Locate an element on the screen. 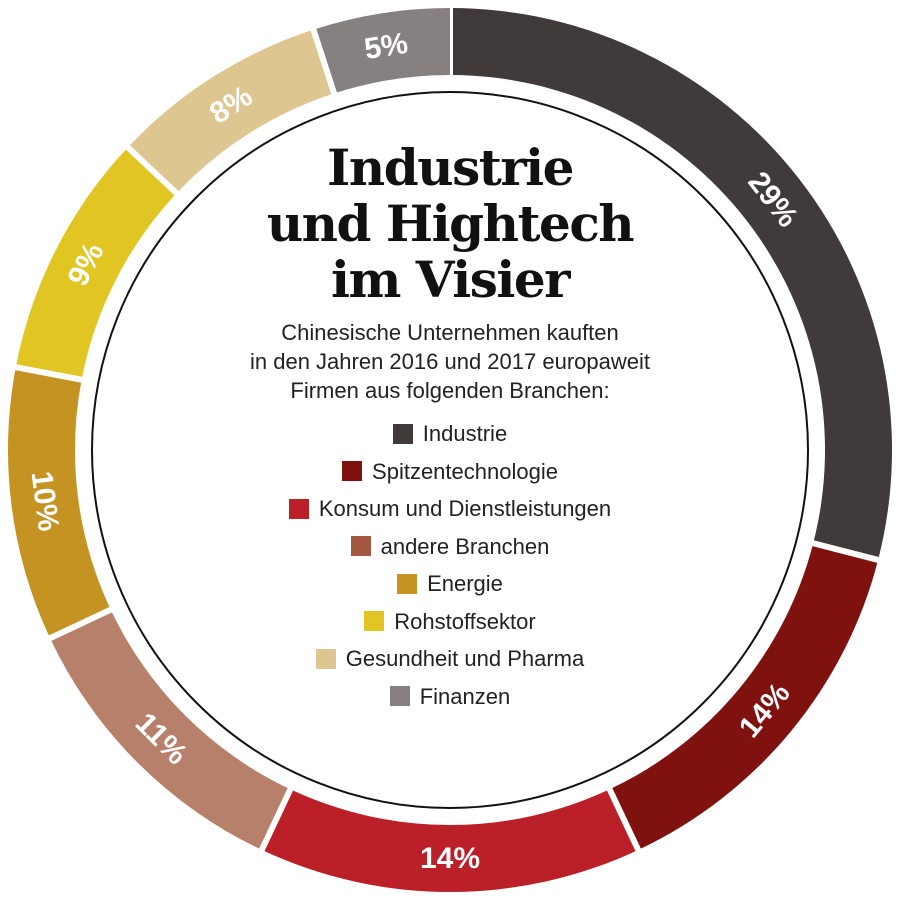 This screenshot has width=900, height=900. legend-label: Rohstoffsektor is located at coordinates (465, 621).